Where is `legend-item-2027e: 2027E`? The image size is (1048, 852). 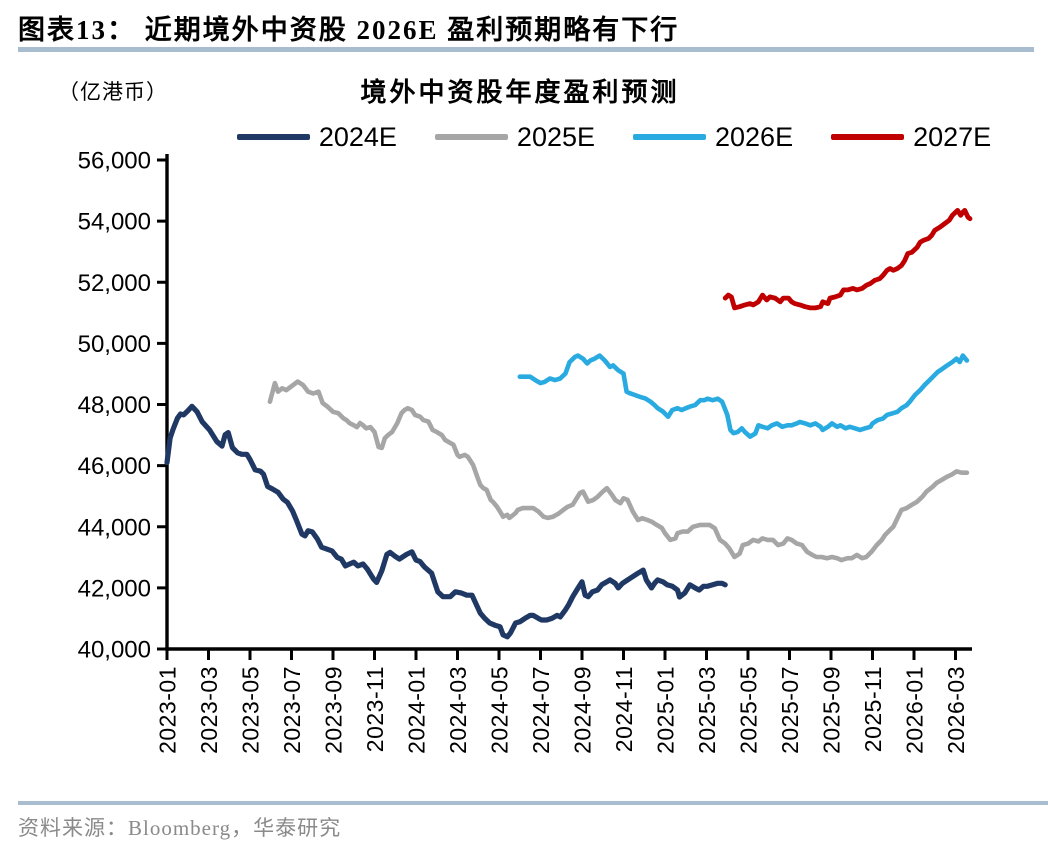
legend-item-2027e: 2027E is located at coordinates (911, 137).